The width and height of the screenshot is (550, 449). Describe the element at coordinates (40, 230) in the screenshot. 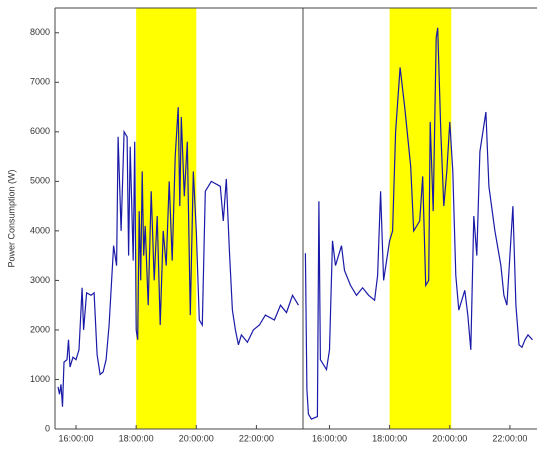

I see `y-tick-label: 4000` at that location.